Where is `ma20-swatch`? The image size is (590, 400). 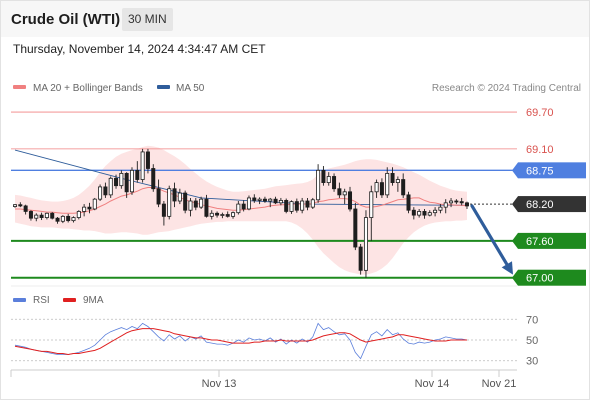 ma20-swatch is located at coordinates (19, 87).